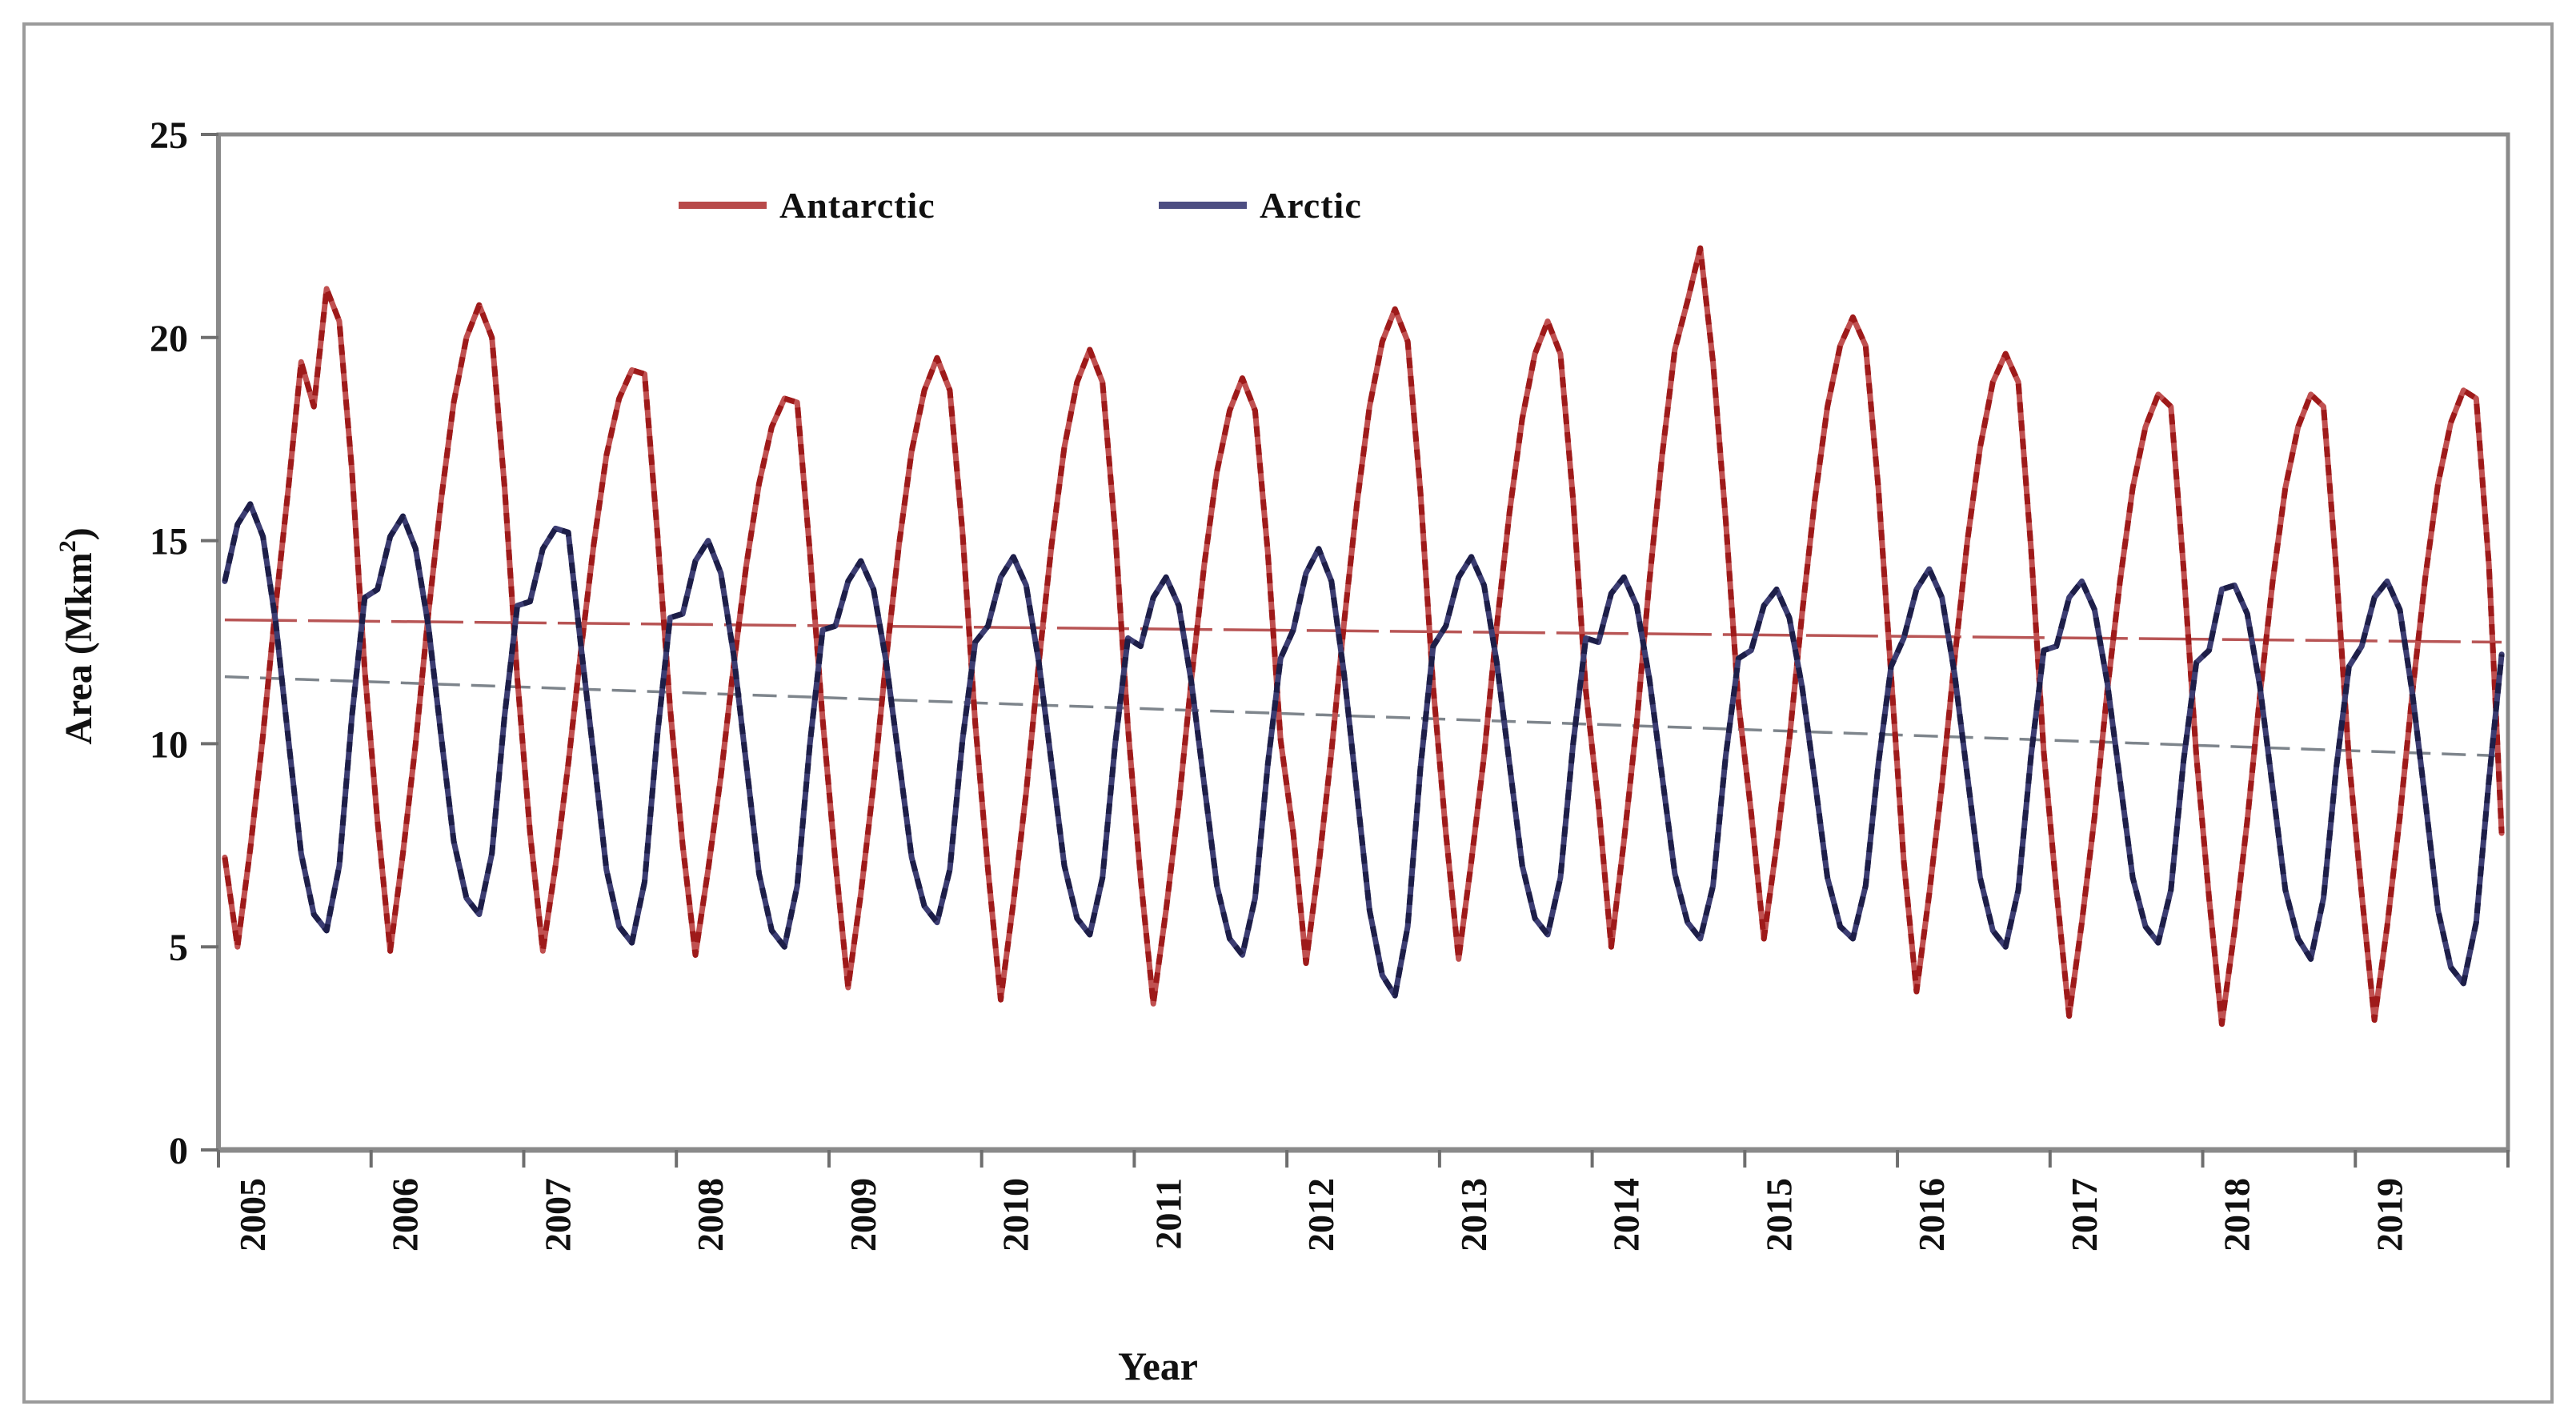 The width and height of the screenshot is (2576, 1426). I want to click on y-tick-label: 5, so click(178, 948).